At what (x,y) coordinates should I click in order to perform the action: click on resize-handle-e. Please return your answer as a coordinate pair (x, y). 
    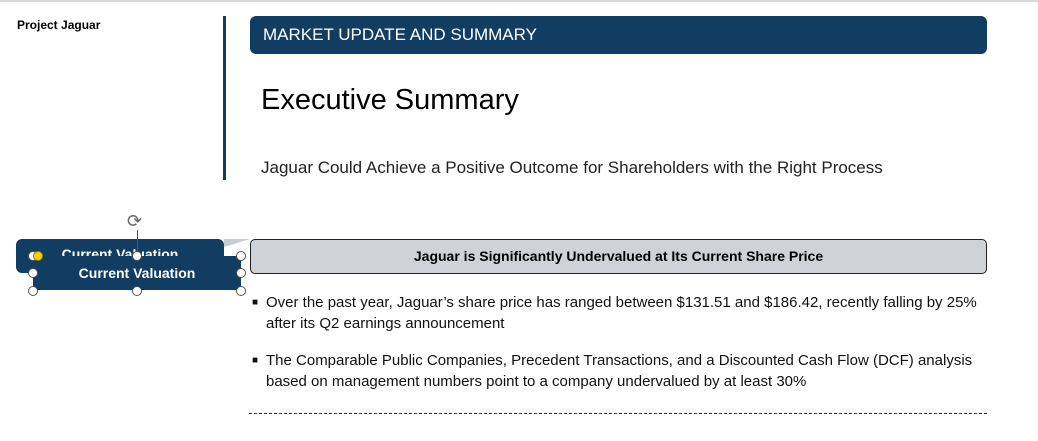
    Looking at the image, I should click on (241, 273).